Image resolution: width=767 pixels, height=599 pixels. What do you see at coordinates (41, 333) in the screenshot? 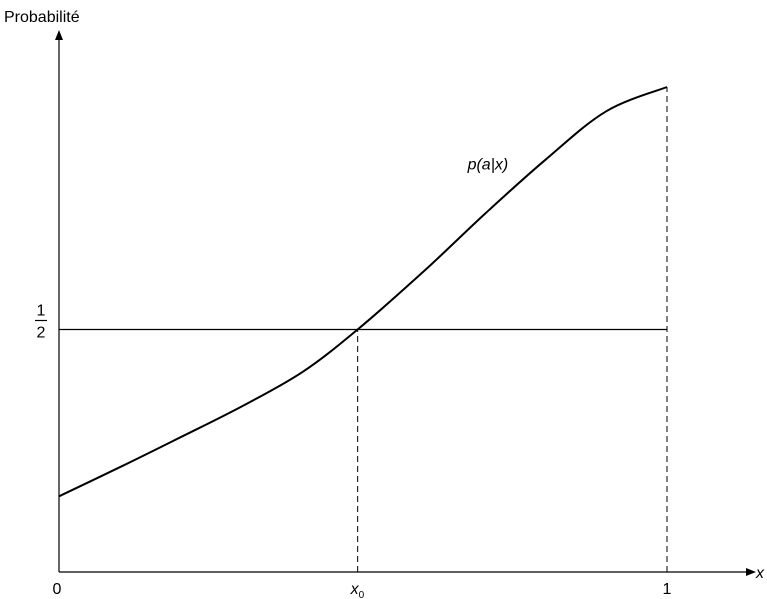
I see `y-tick-label-denominator: 2` at bounding box center [41, 333].